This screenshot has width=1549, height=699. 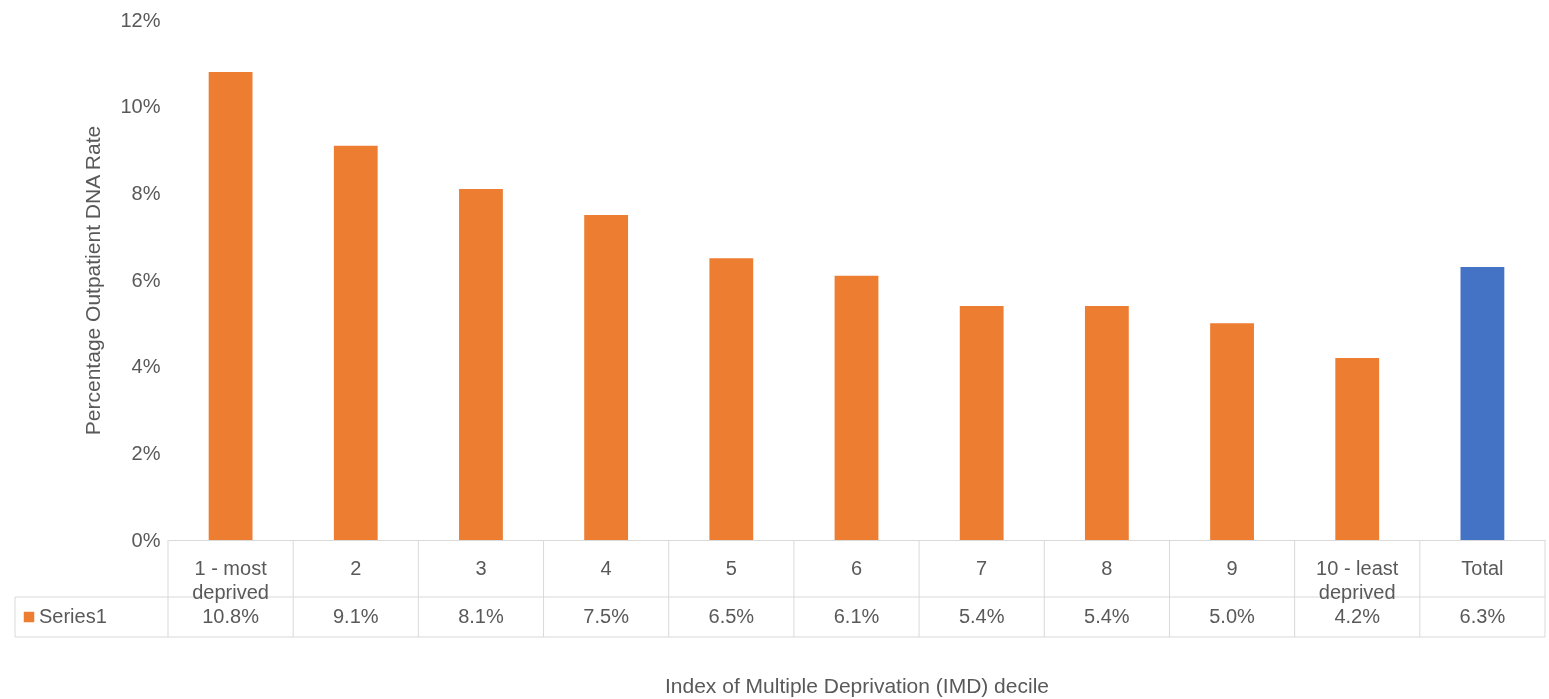 What do you see at coordinates (1482, 567) in the screenshot?
I see `x-tick-label: Total` at bounding box center [1482, 567].